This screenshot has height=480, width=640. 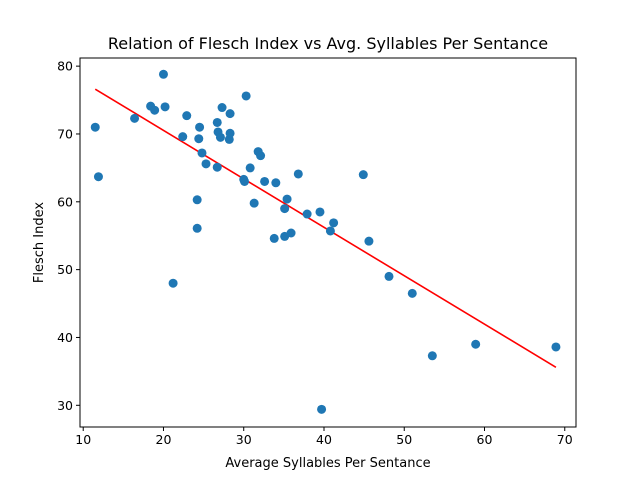 I want to click on x-axis-ticks: 10 20 30 40 50 60 70, so click(x=324, y=437).